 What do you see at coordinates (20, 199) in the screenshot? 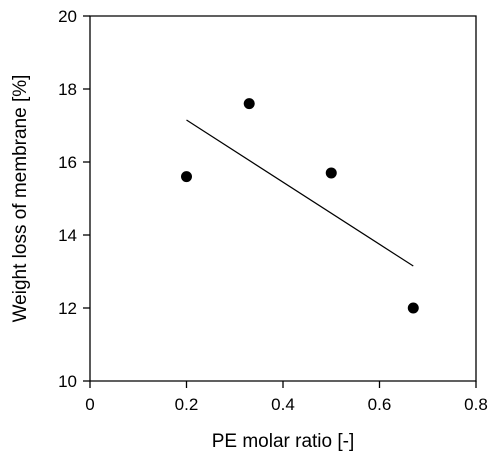
I see `y-axis-title: Weight loss of membrane [%]` at bounding box center [20, 199].